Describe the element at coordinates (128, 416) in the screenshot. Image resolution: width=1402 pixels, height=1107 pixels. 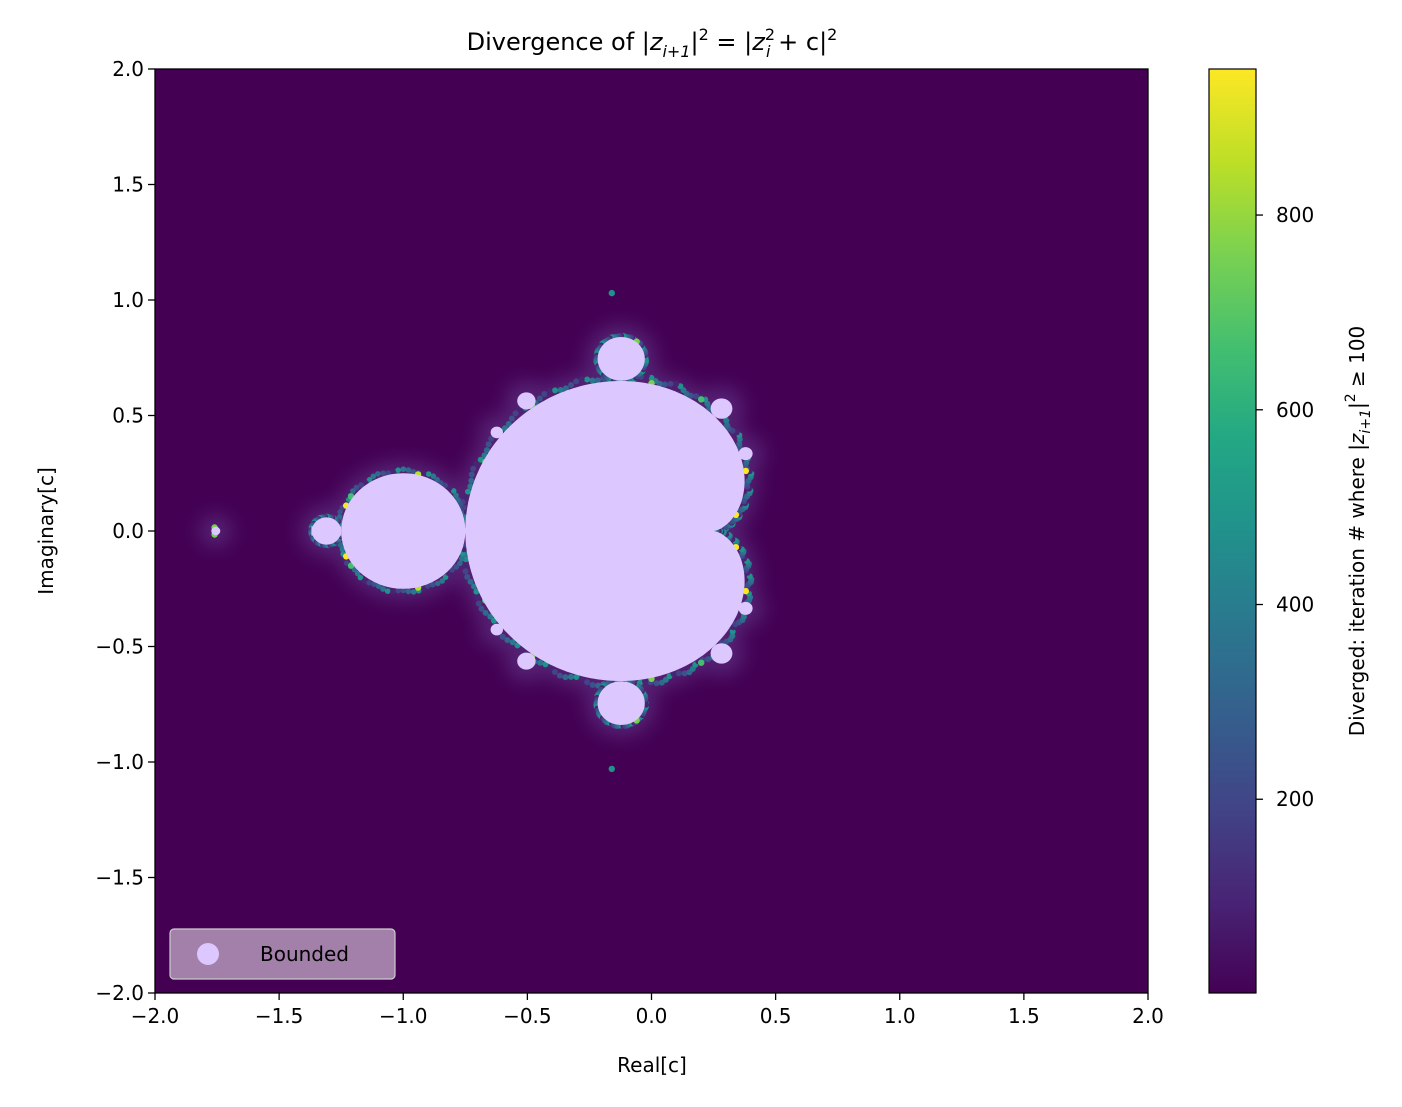
I see `y-tick-label: 0.5` at that location.